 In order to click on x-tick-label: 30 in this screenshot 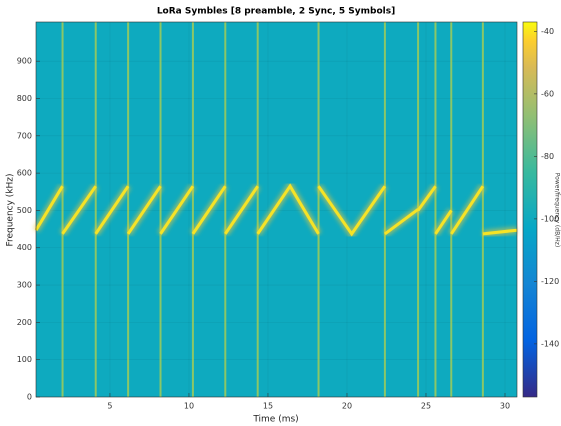, I will do `click(505, 406)`.